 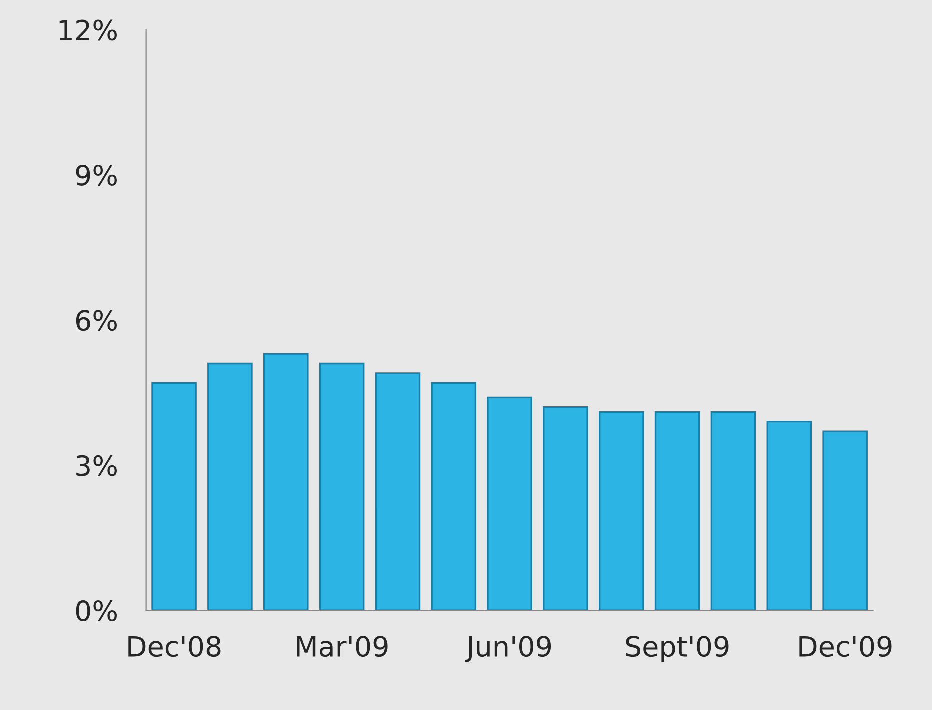 I want to click on y-tick-label: 9%, so click(x=97, y=175).